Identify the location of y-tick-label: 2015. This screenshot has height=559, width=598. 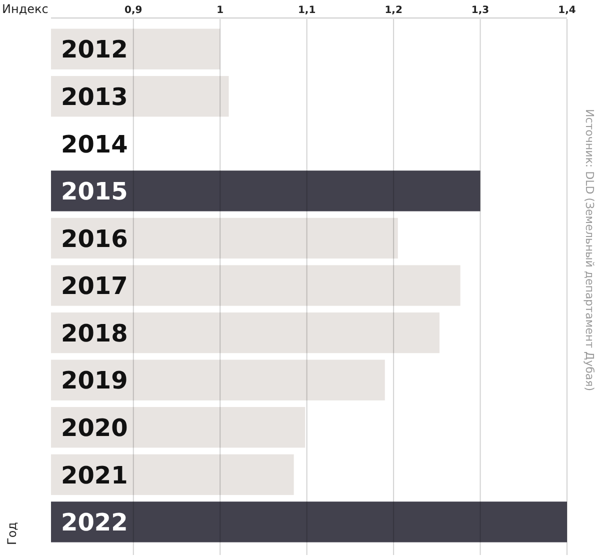
(94, 192).